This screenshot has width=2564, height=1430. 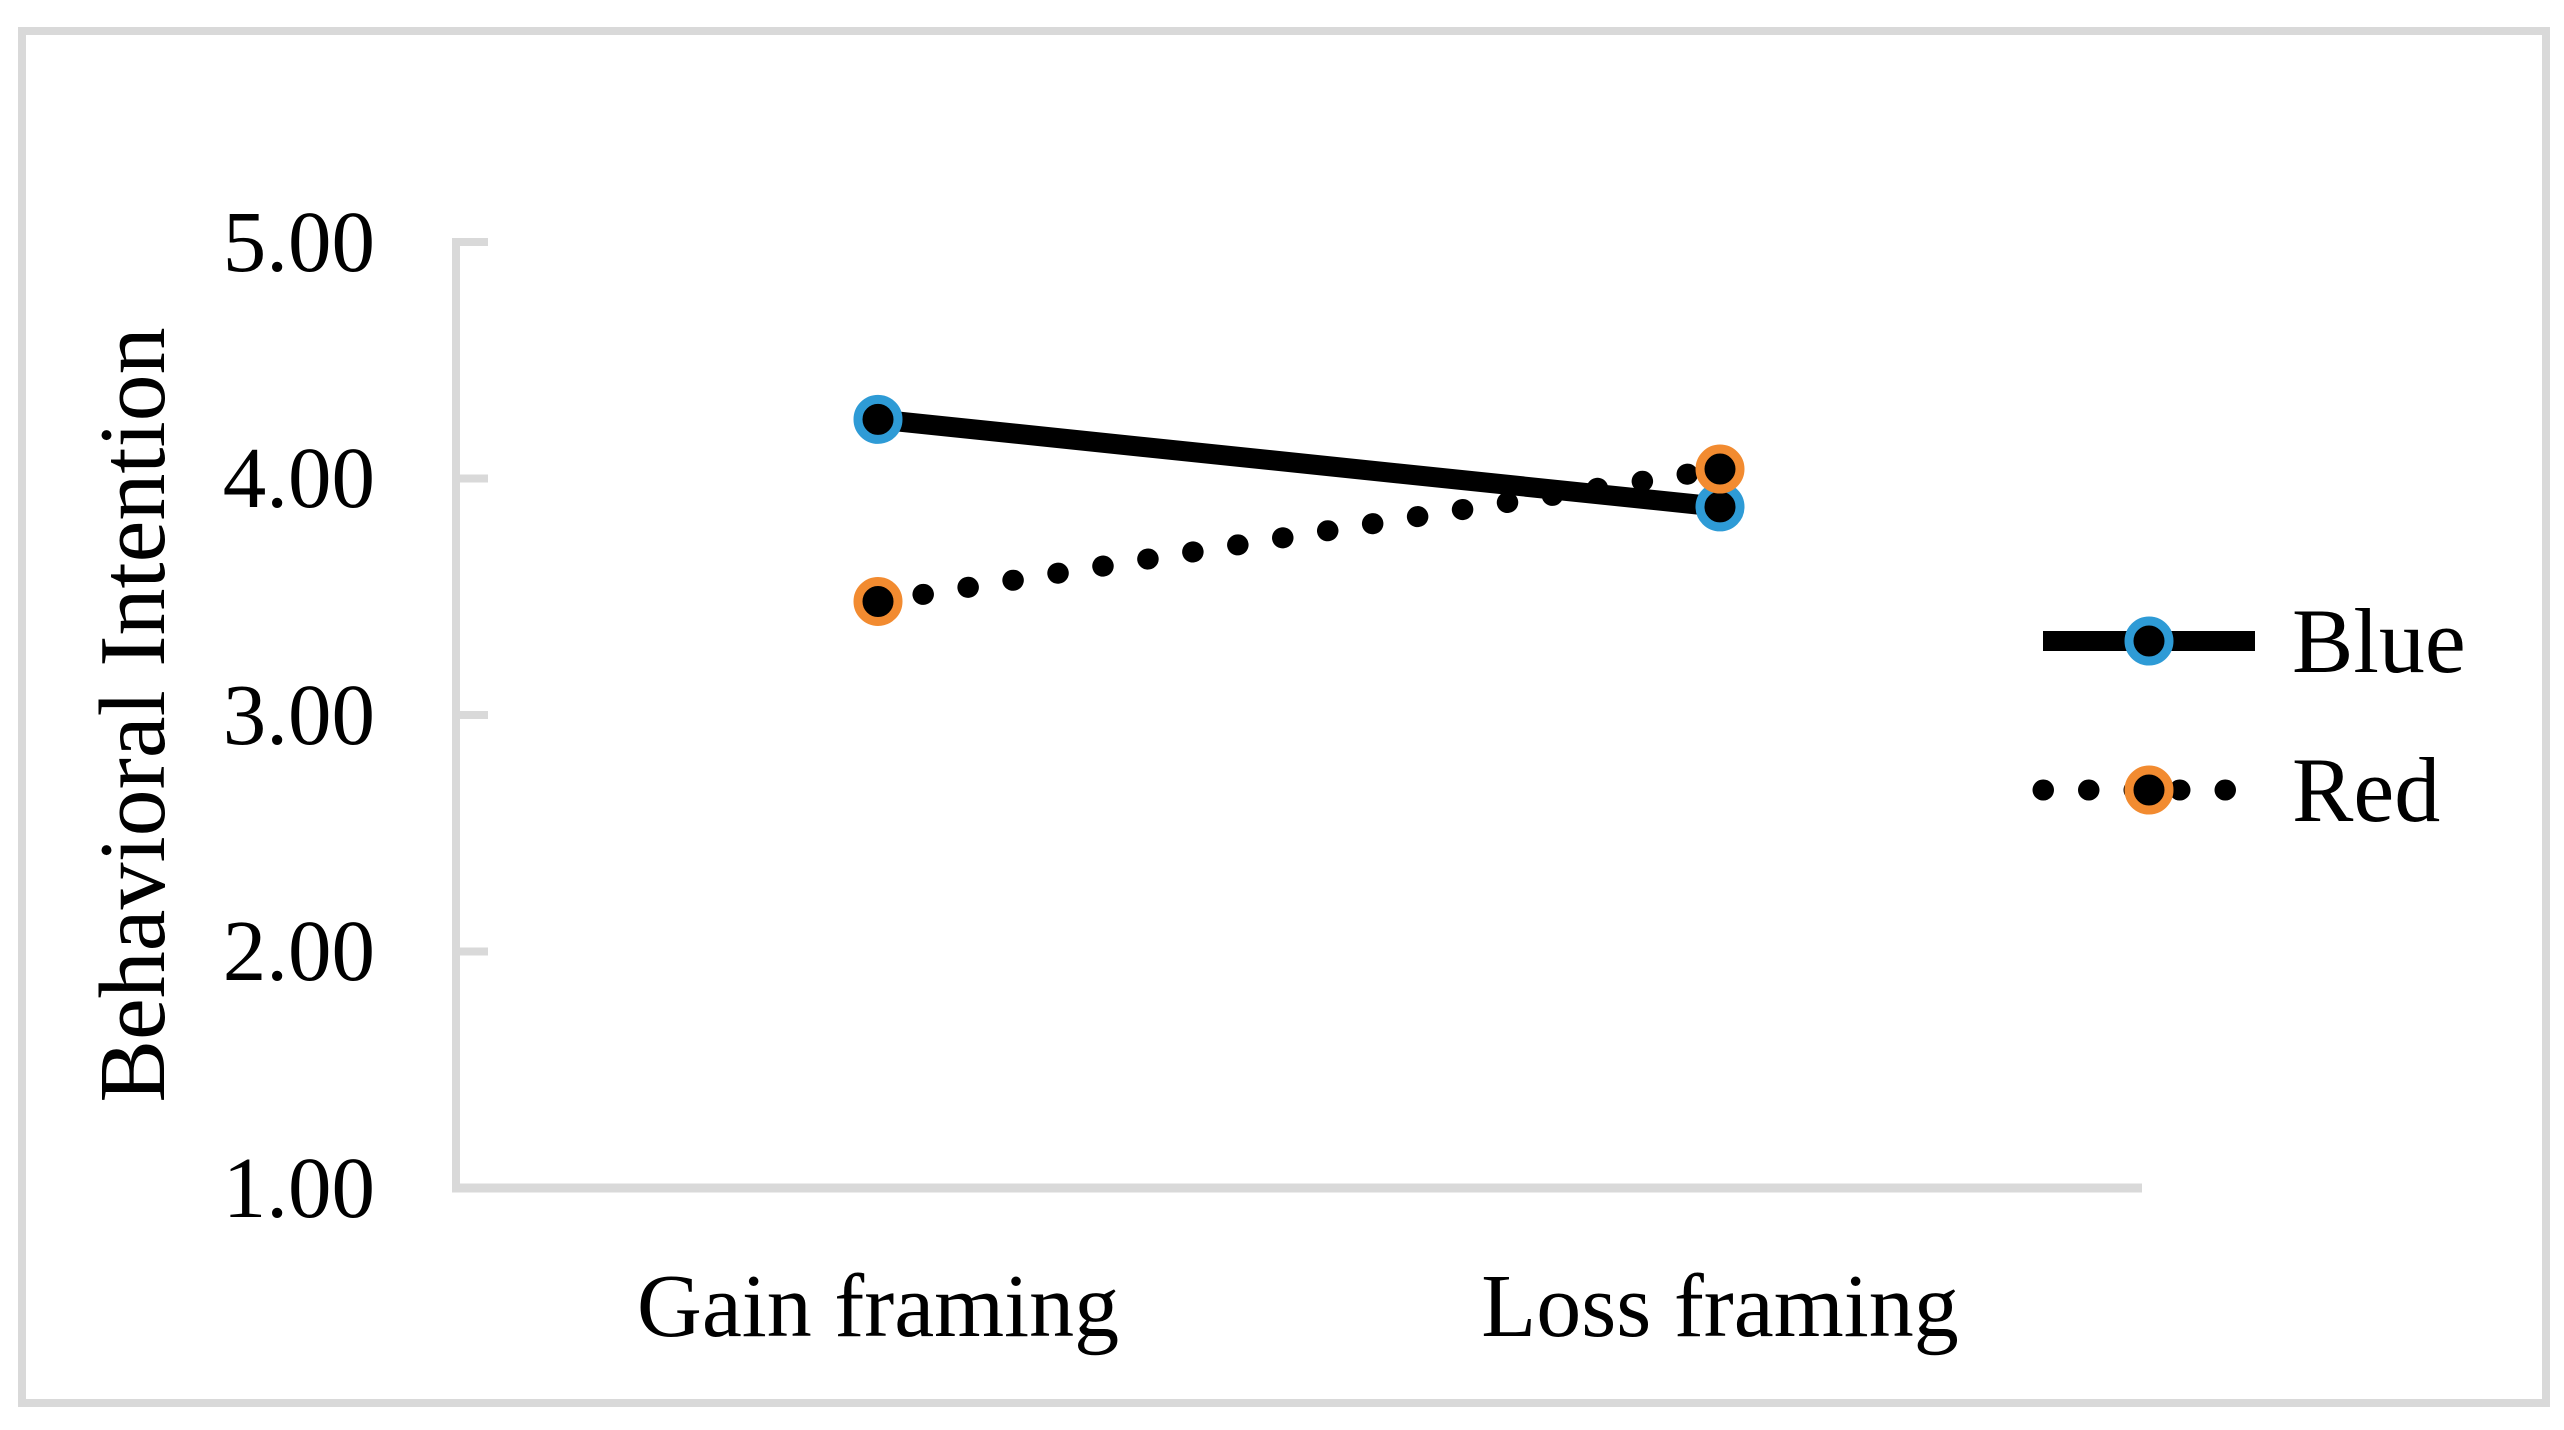 What do you see at coordinates (1720, 506) in the screenshot?
I see `marker-blue-1-core` at bounding box center [1720, 506].